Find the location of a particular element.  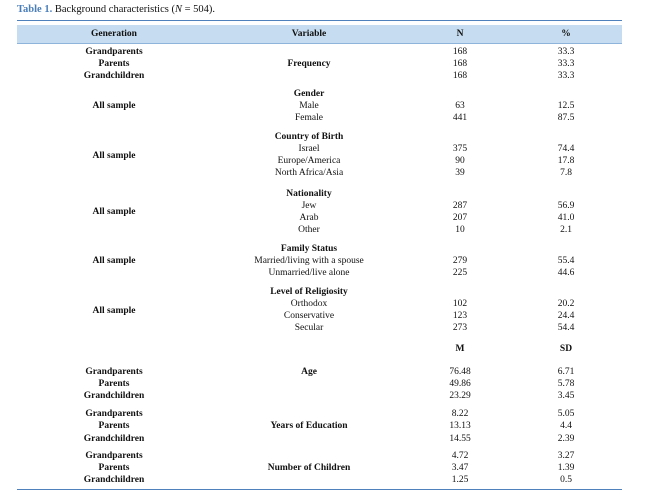

pct-cell: 41.0 is located at coordinates (566, 218).